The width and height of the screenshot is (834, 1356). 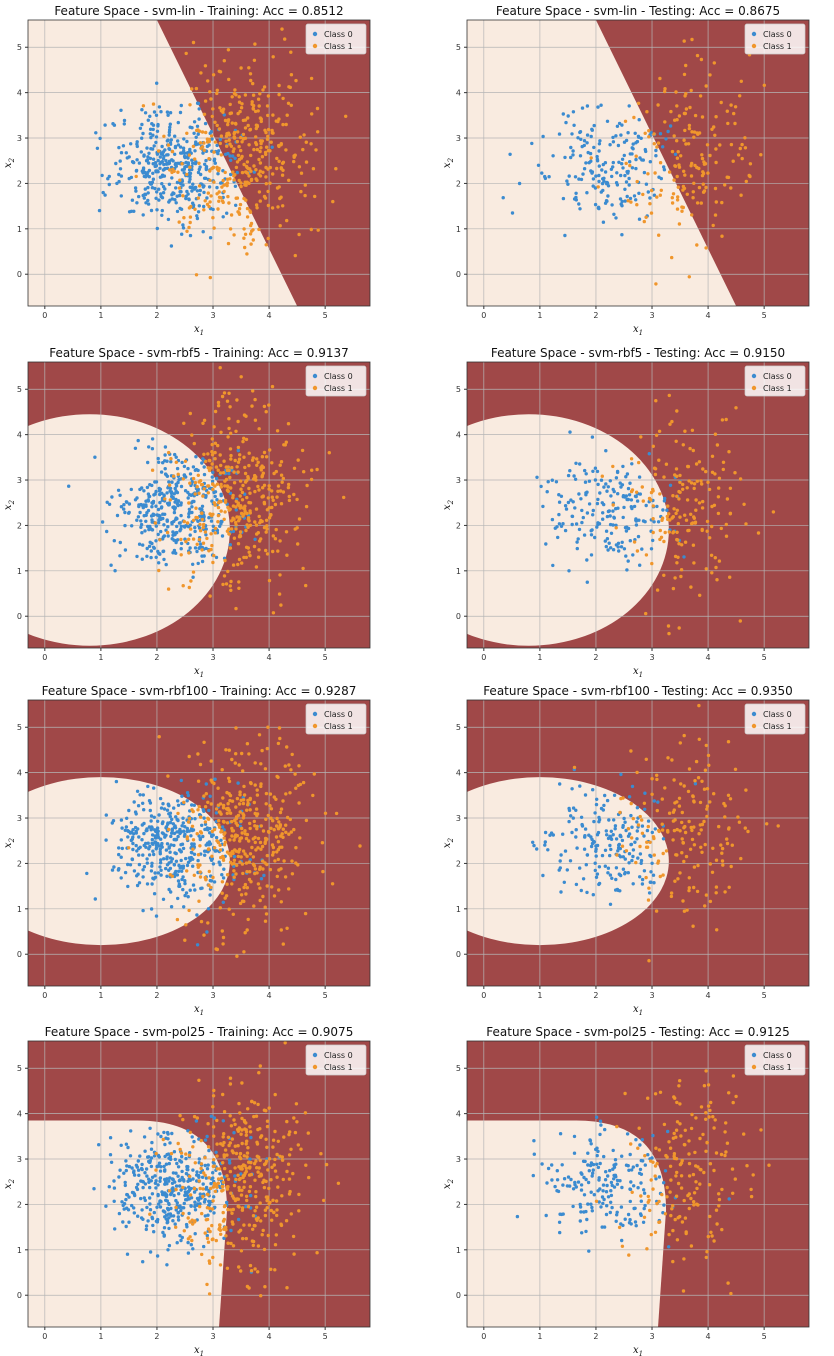 I want to click on y-axis-label-sub: 2, so click(x=12, y=1181).